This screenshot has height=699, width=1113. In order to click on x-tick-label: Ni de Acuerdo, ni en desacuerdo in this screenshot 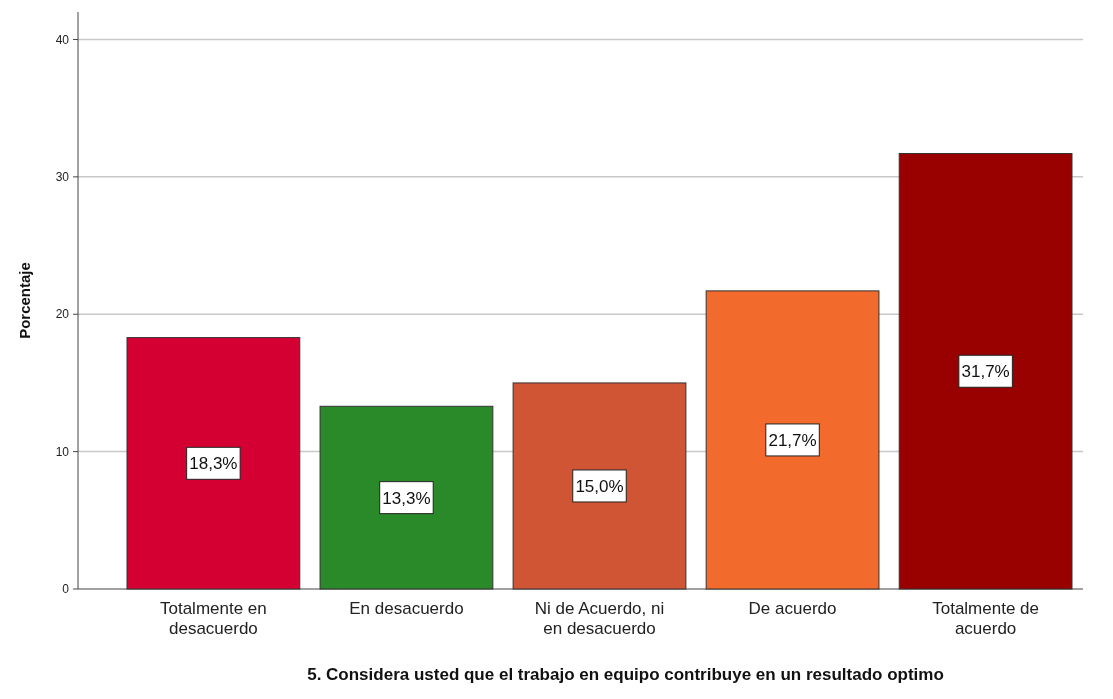, I will do `click(599, 618)`.